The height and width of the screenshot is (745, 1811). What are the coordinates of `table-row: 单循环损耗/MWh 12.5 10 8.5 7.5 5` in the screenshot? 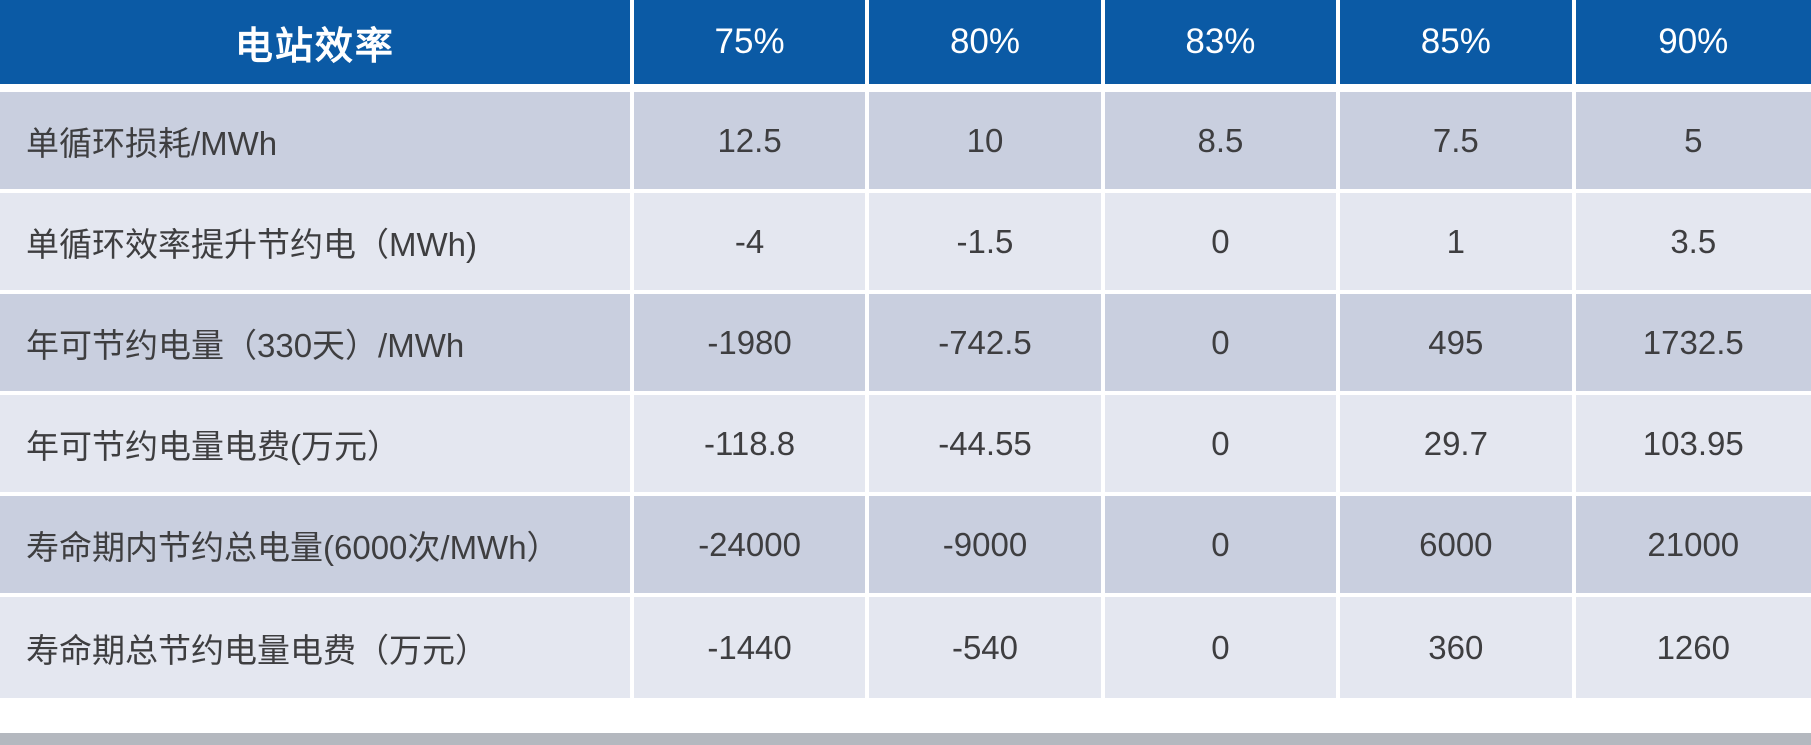 It's located at (905, 142).